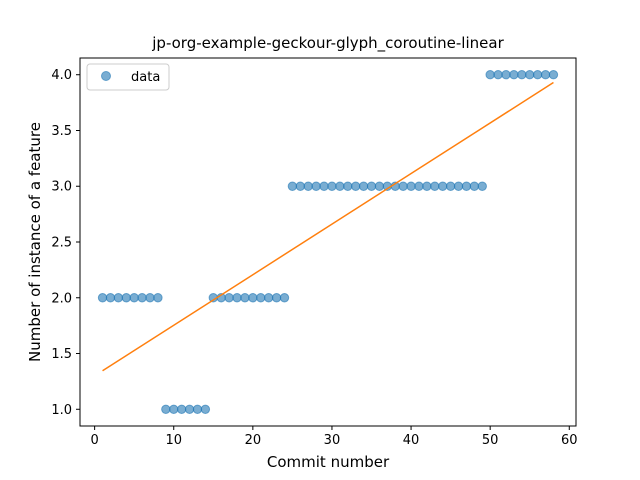 The height and width of the screenshot is (480, 640). What do you see at coordinates (94, 440) in the screenshot?
I see `x-tick-label: 0` at bounding box center [94, 440].